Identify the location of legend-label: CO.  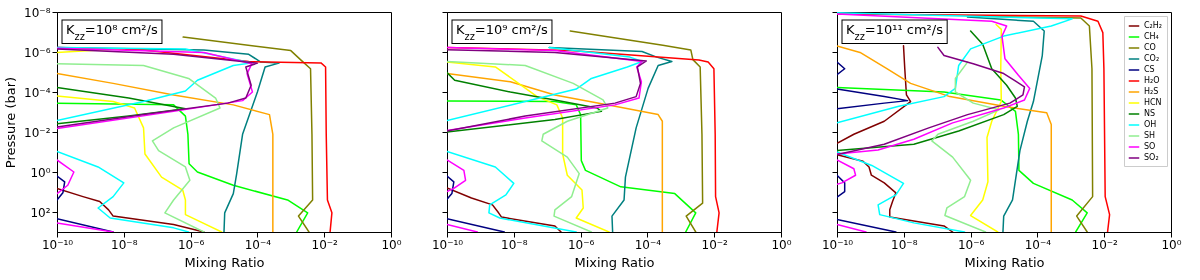
(1150, 47).